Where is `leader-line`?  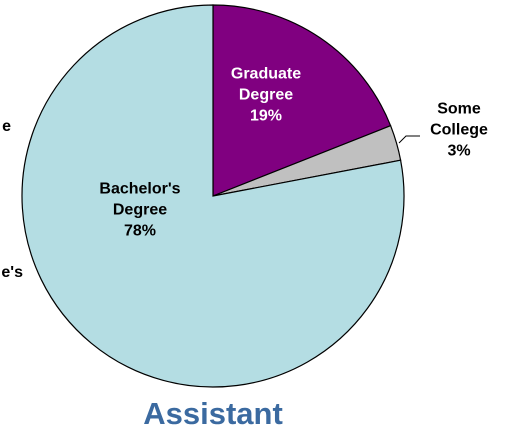 leader-line is located at coordinates (409, 139).